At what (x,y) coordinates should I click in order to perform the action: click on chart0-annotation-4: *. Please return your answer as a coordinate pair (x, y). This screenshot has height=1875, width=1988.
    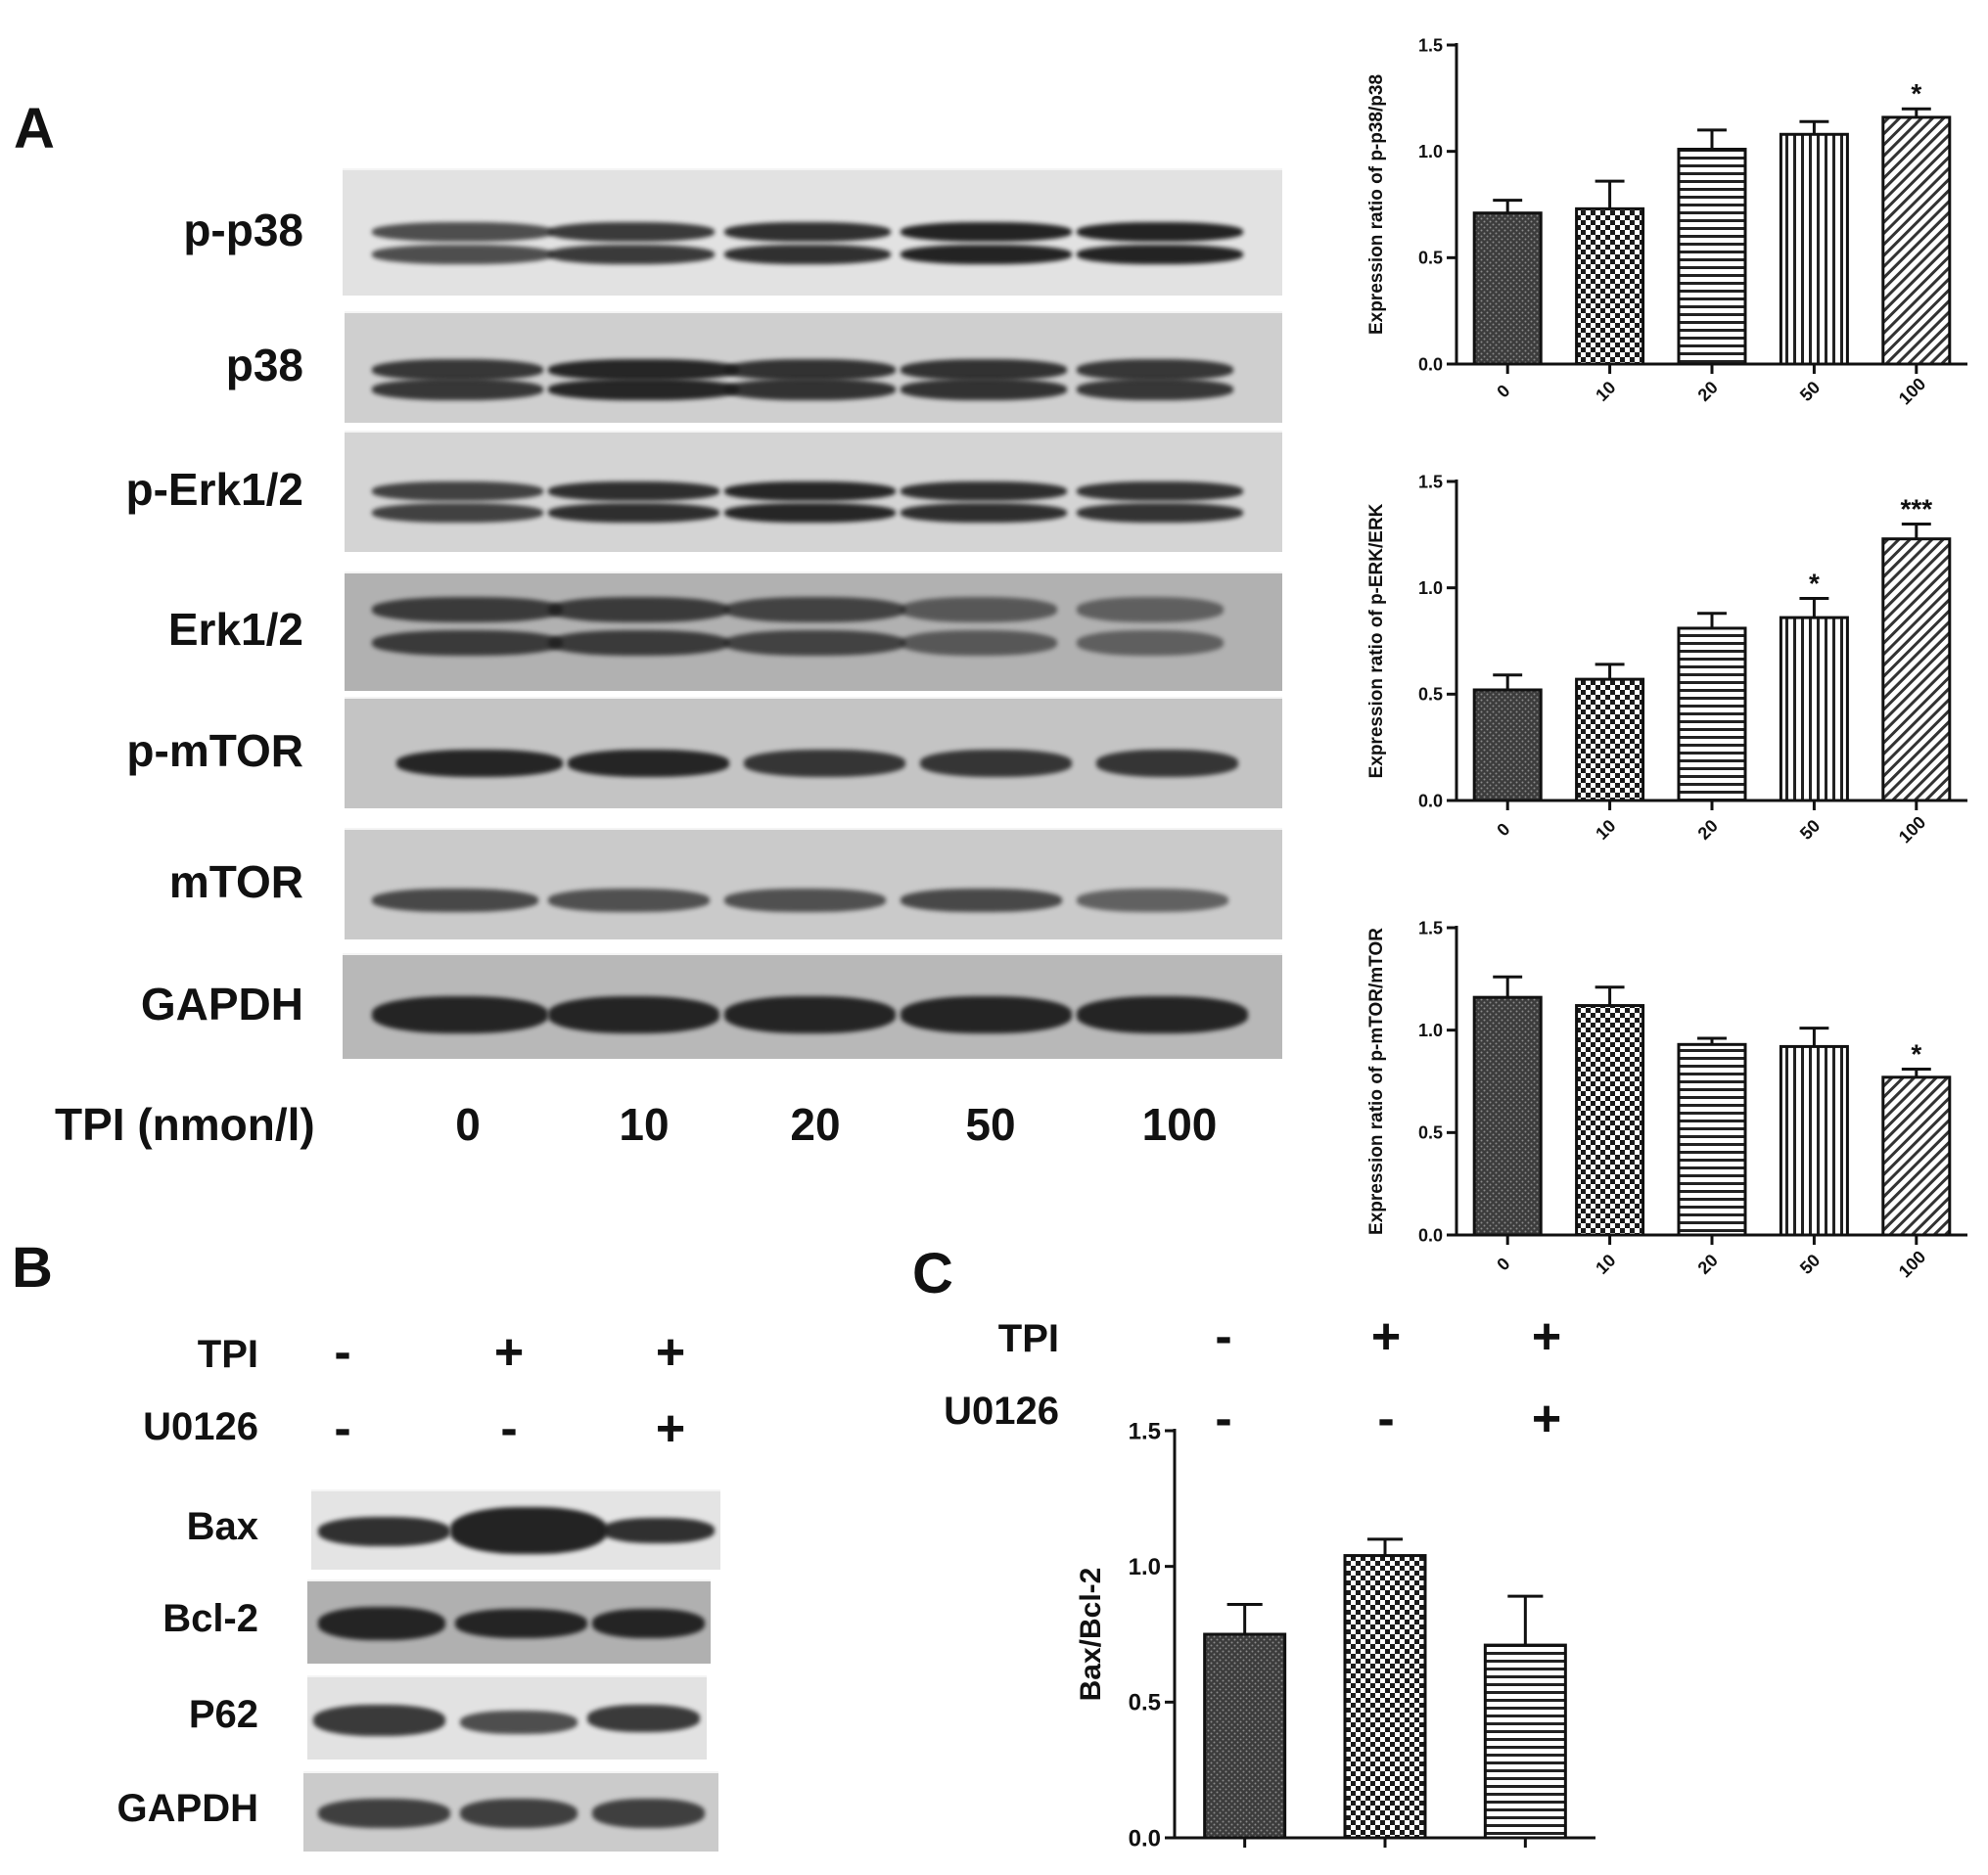
    Looking at the image, I should click on (1916, 93).